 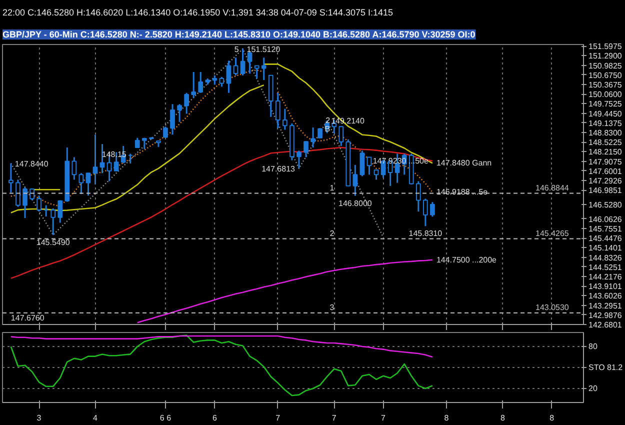 I want to click on y-tick-label: 148.2150, so click(x=605, y=152).